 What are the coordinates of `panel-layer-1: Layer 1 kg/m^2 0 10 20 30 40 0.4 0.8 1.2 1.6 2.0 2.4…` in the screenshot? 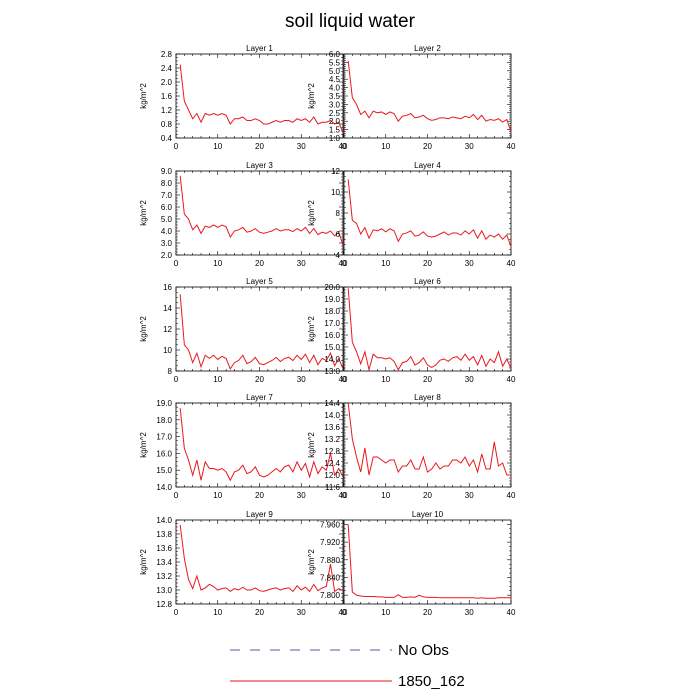 It's located at (243, 97).